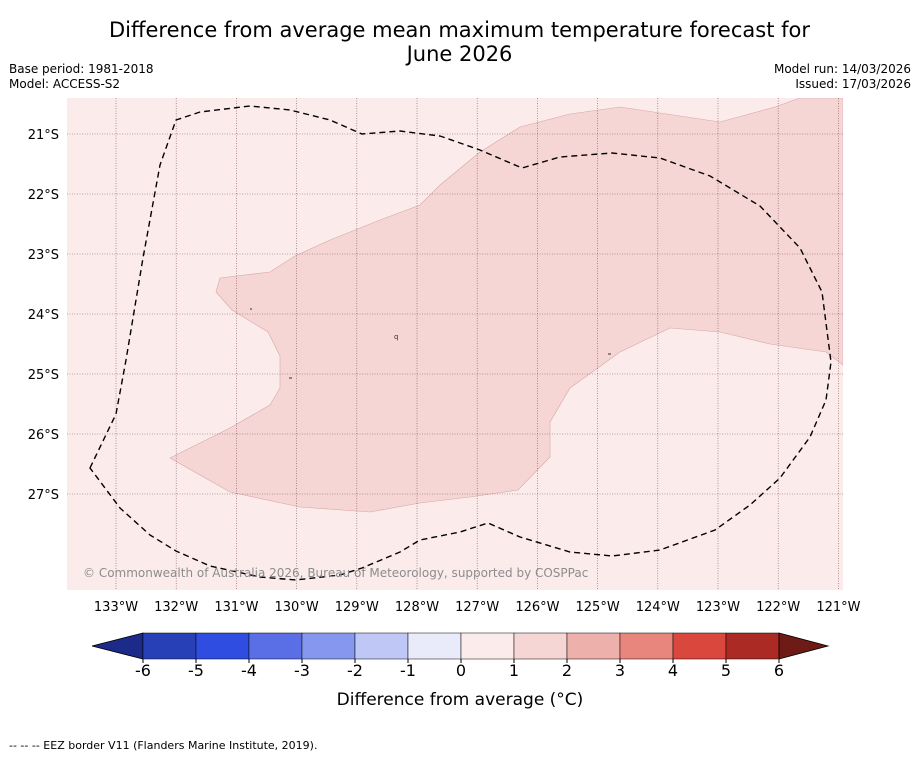 The image size is (919, 758). Describe the element at coordinates (778, 607) in the screenshot. I see `longitude-label: 122°W` at that location.